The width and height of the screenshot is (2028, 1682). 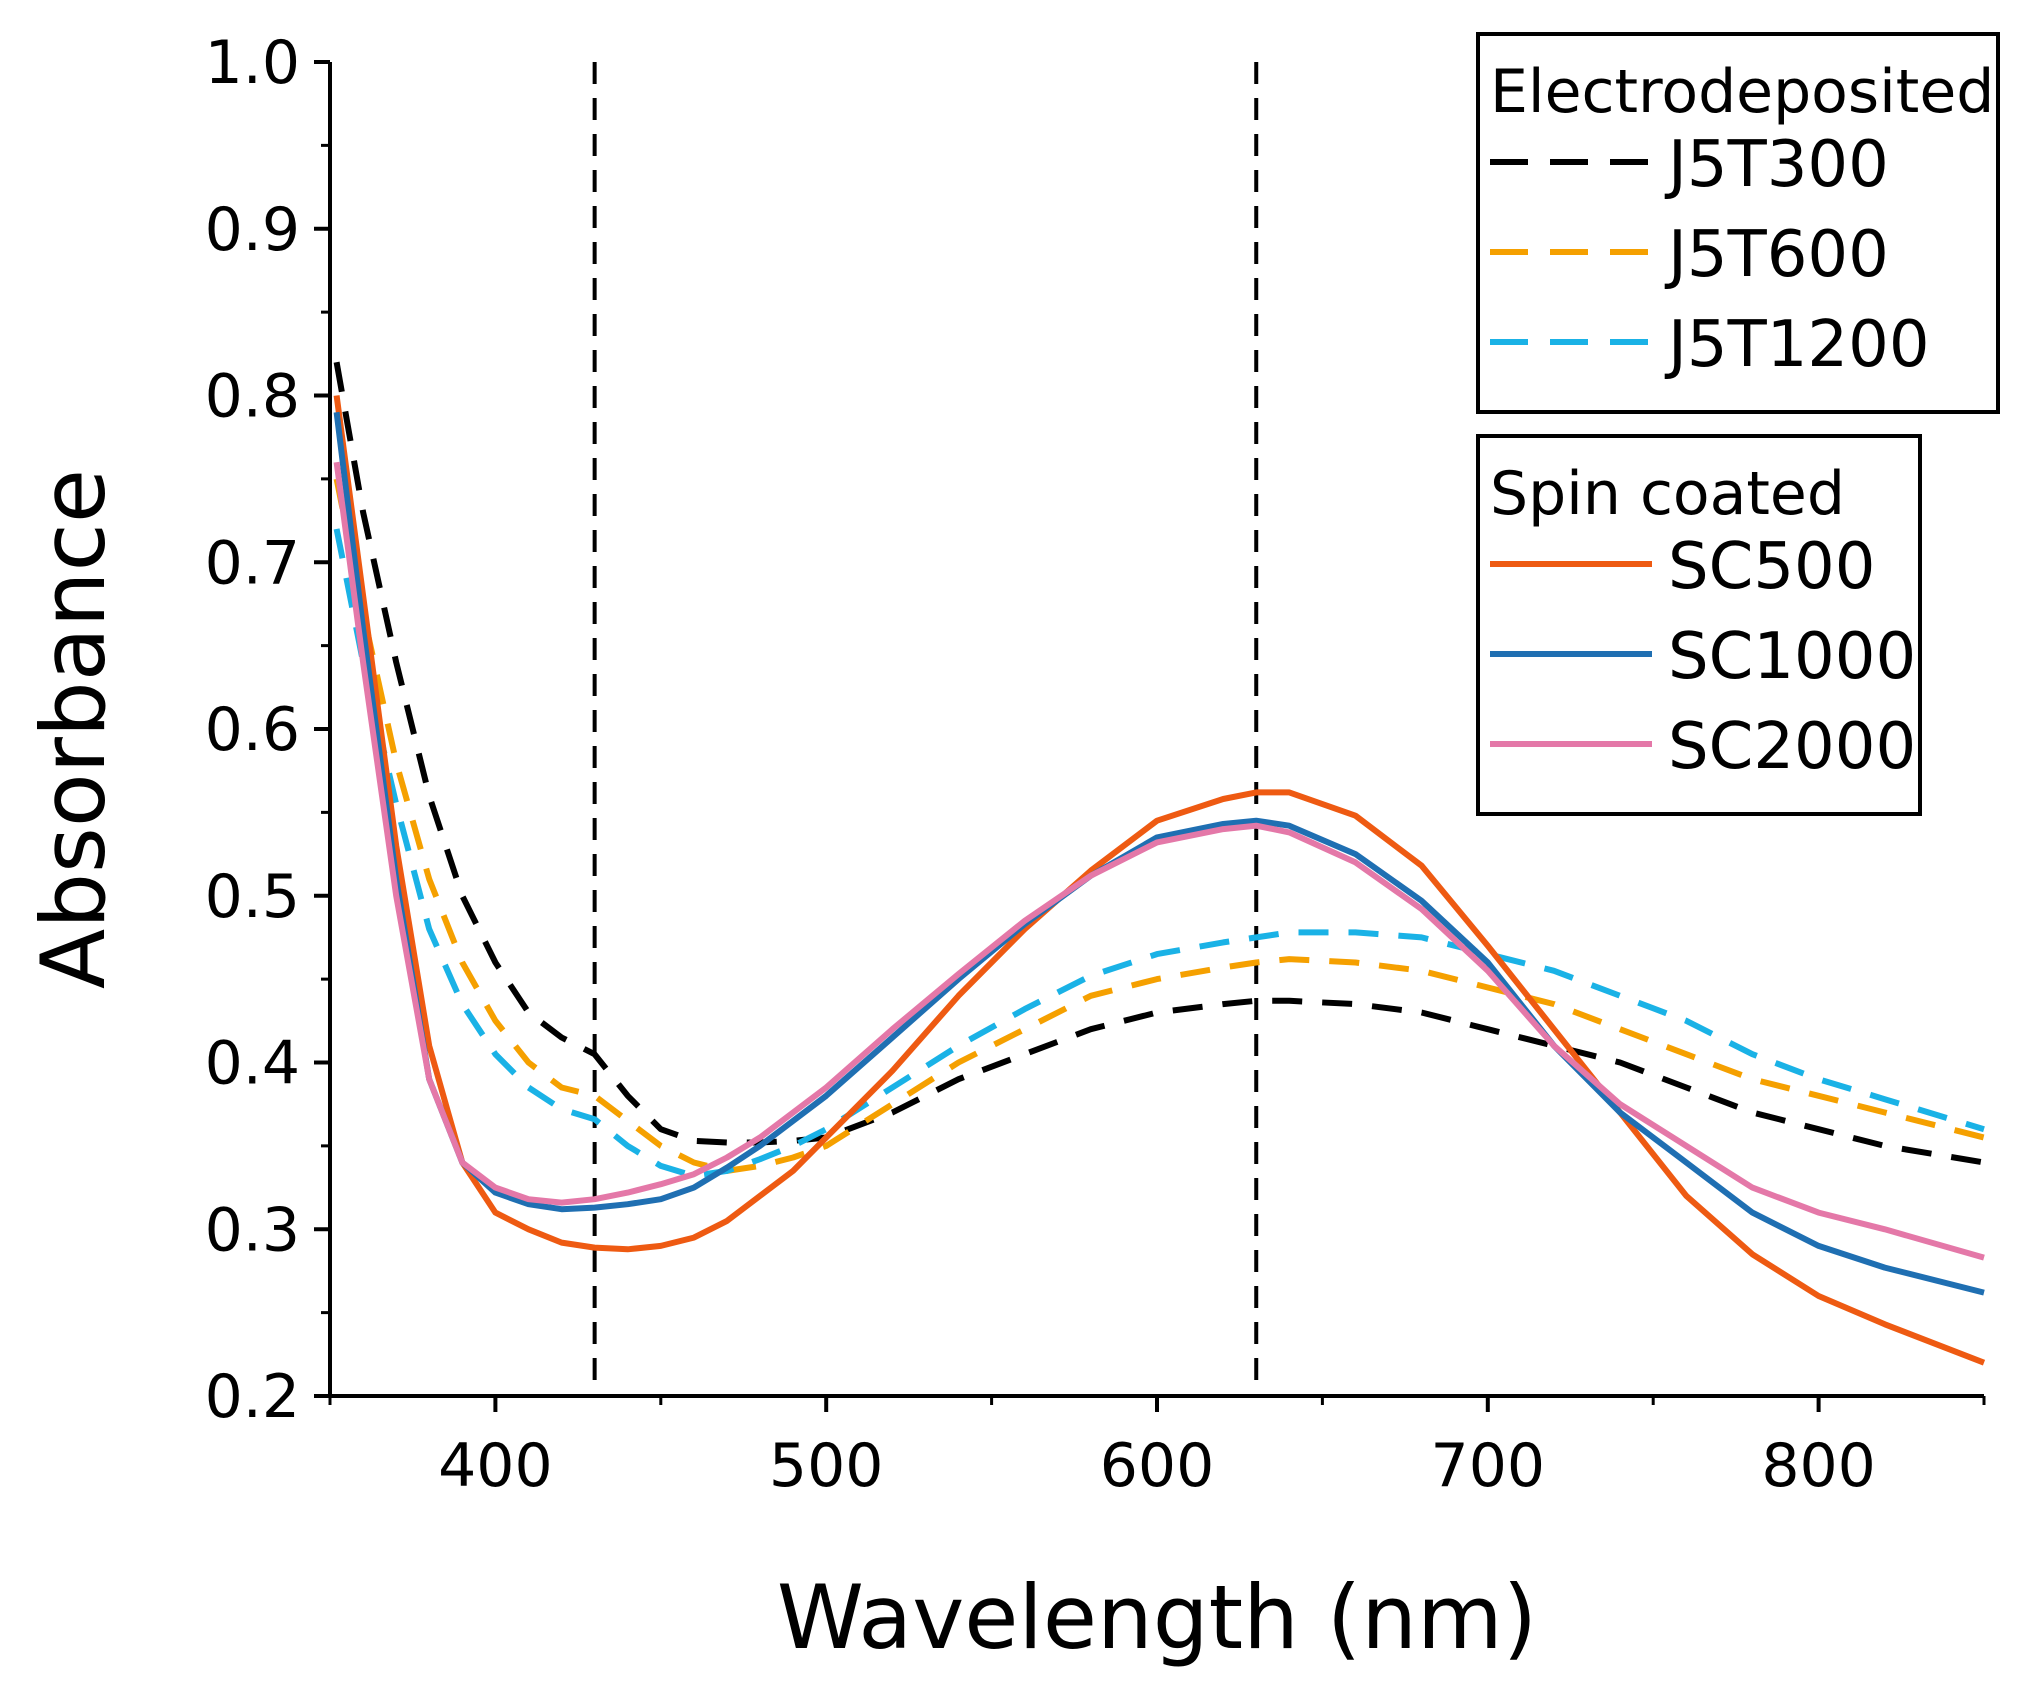 I want to click on y-axis-title: Absorbance, so click(x=73, y=729).